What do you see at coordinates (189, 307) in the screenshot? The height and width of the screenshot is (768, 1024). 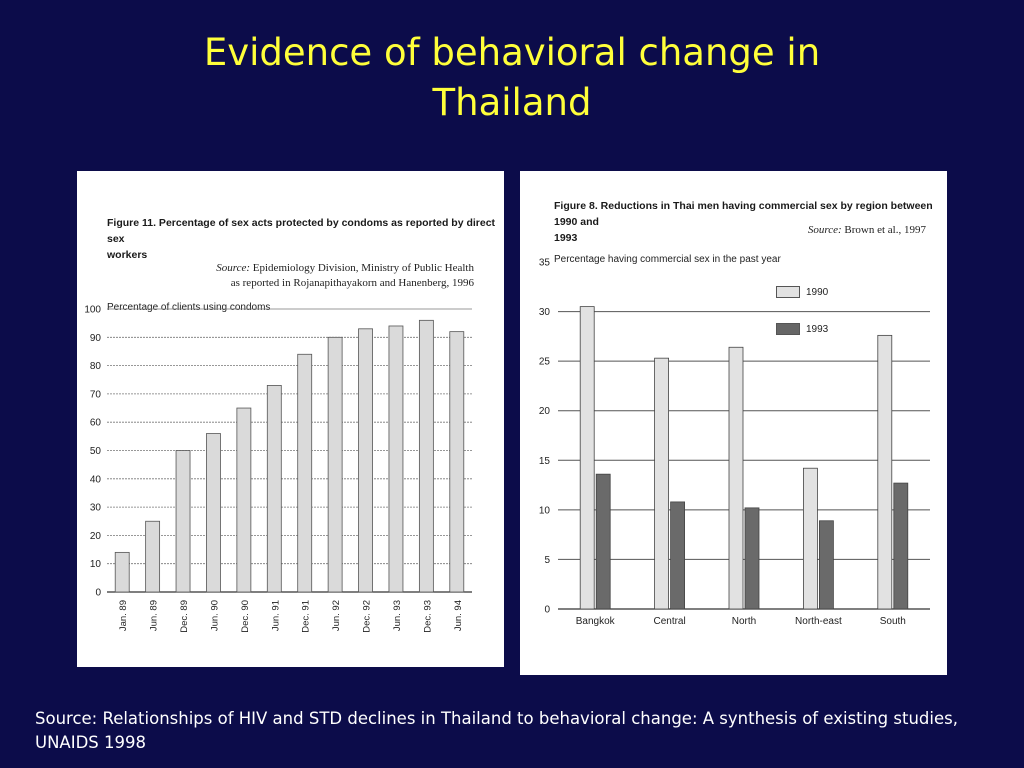 I see `condom-chart-ylabel: Percentage of clients using condoms` at bounding box center [189, 307].